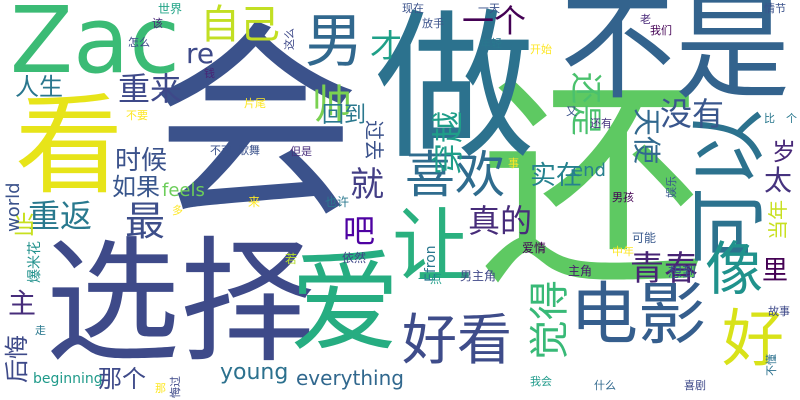 This screenshot has height=400, width=800. Describe the element at coordinates (413, 8) in the screenshot. I see `word-xianzai: 现在` at that location.